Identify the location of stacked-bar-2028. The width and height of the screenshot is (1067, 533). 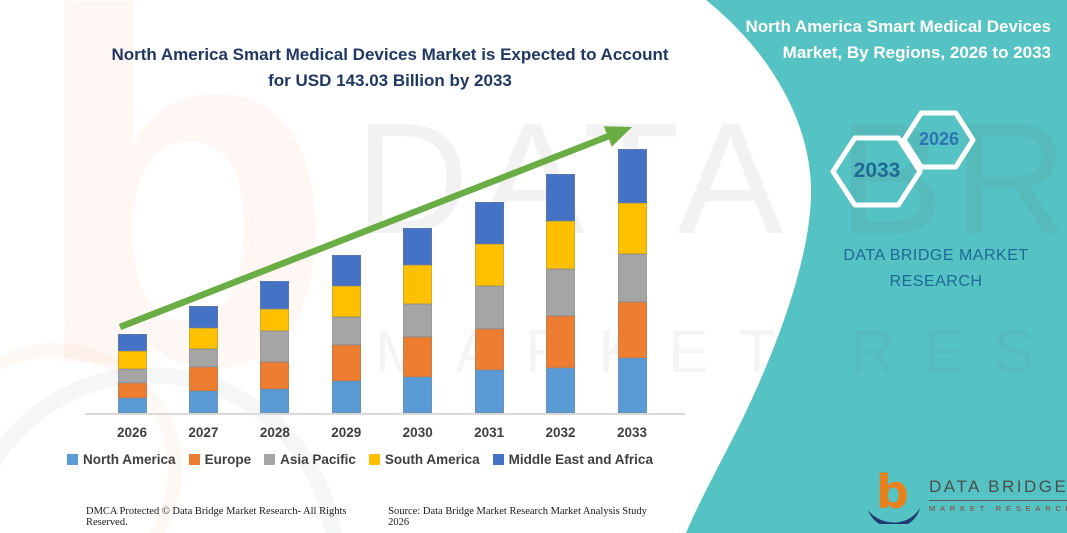
(275, 347).